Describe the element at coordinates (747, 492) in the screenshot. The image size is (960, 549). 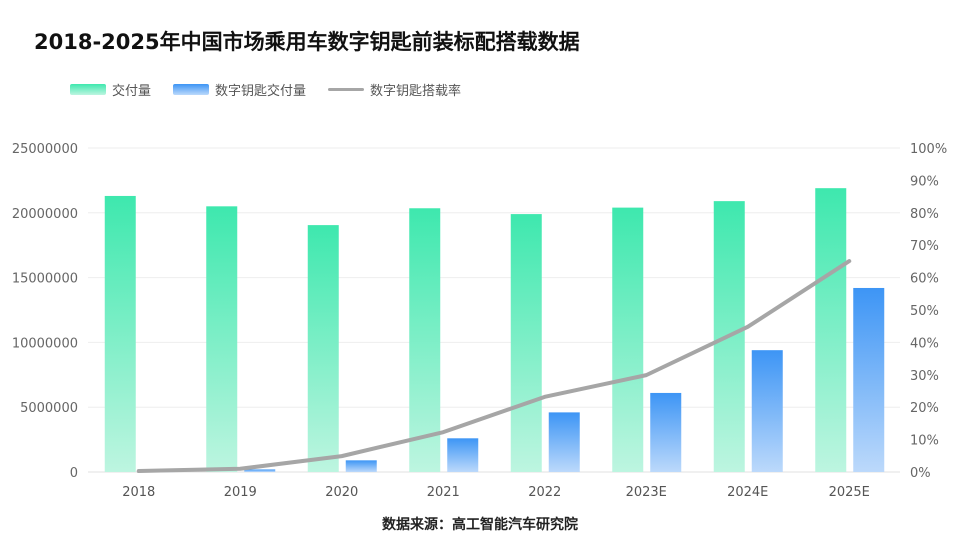
I see `x-tick-label: 2024E` at that location.